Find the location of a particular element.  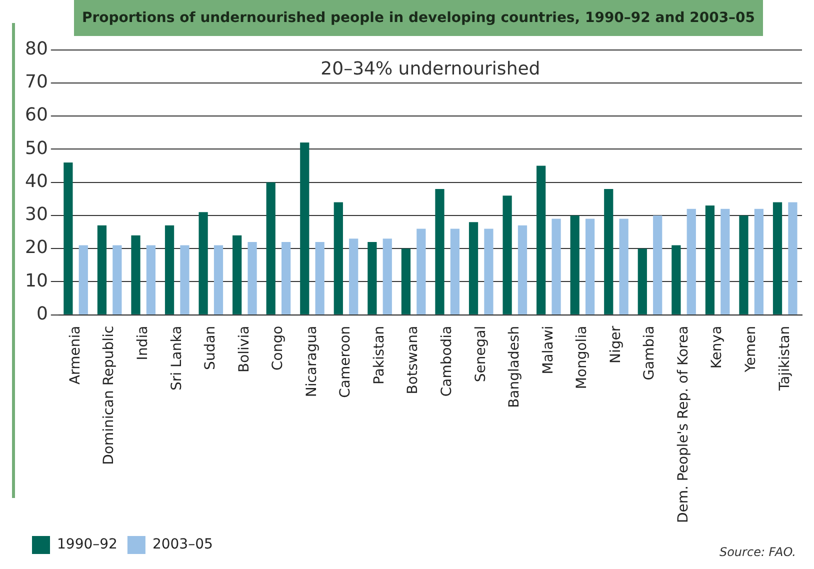

x-tick-label: Dem. People's Rep. of Korea is located at coordinates (683, 425).